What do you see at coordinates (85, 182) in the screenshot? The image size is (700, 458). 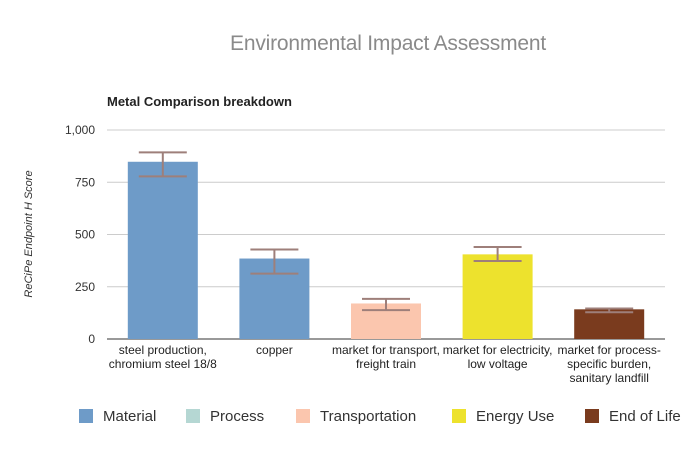 I see `y-tick-label: 750` at bounding box center [85, 182].